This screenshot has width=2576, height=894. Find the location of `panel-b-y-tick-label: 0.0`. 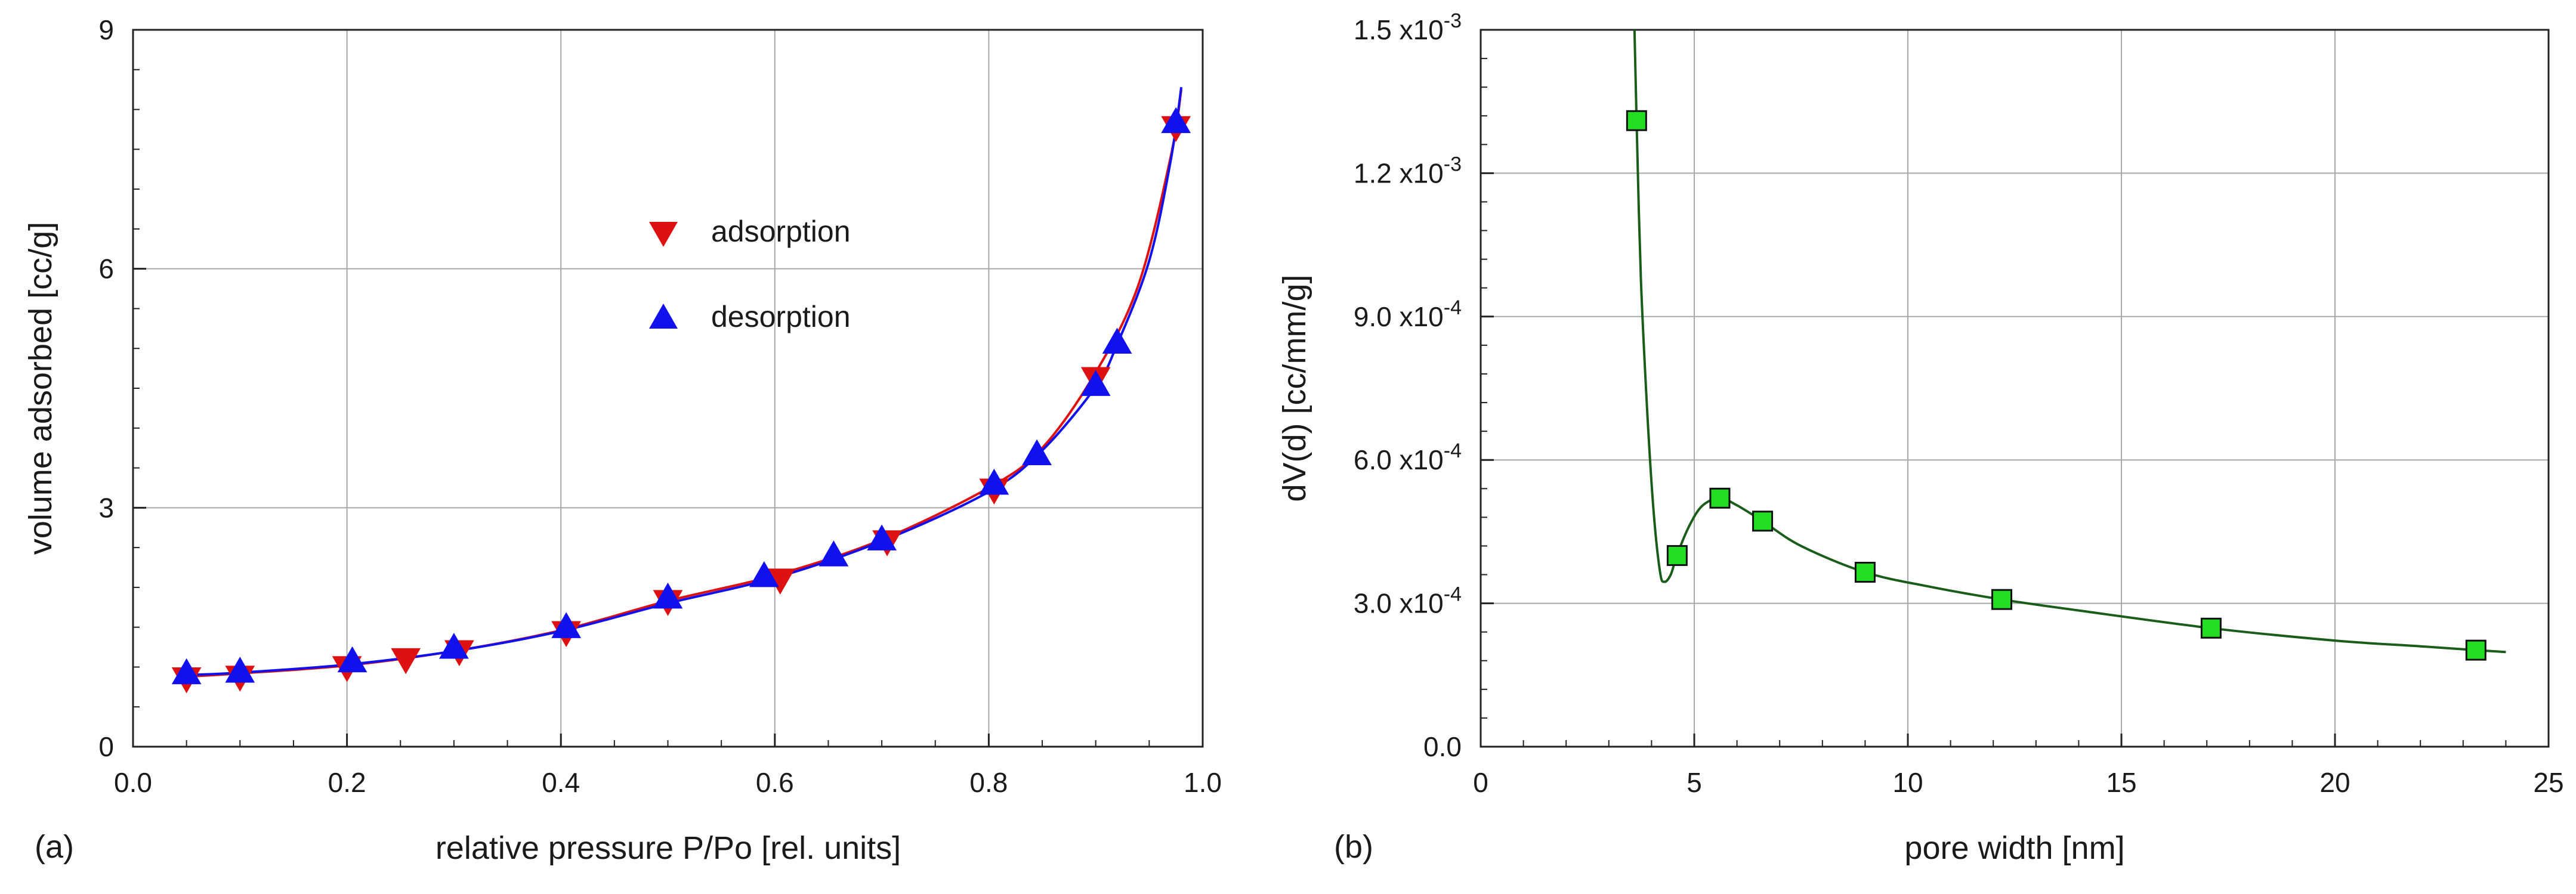

panel-b-y-tick-label: 0.0 is located at coordinates (1442, 746).